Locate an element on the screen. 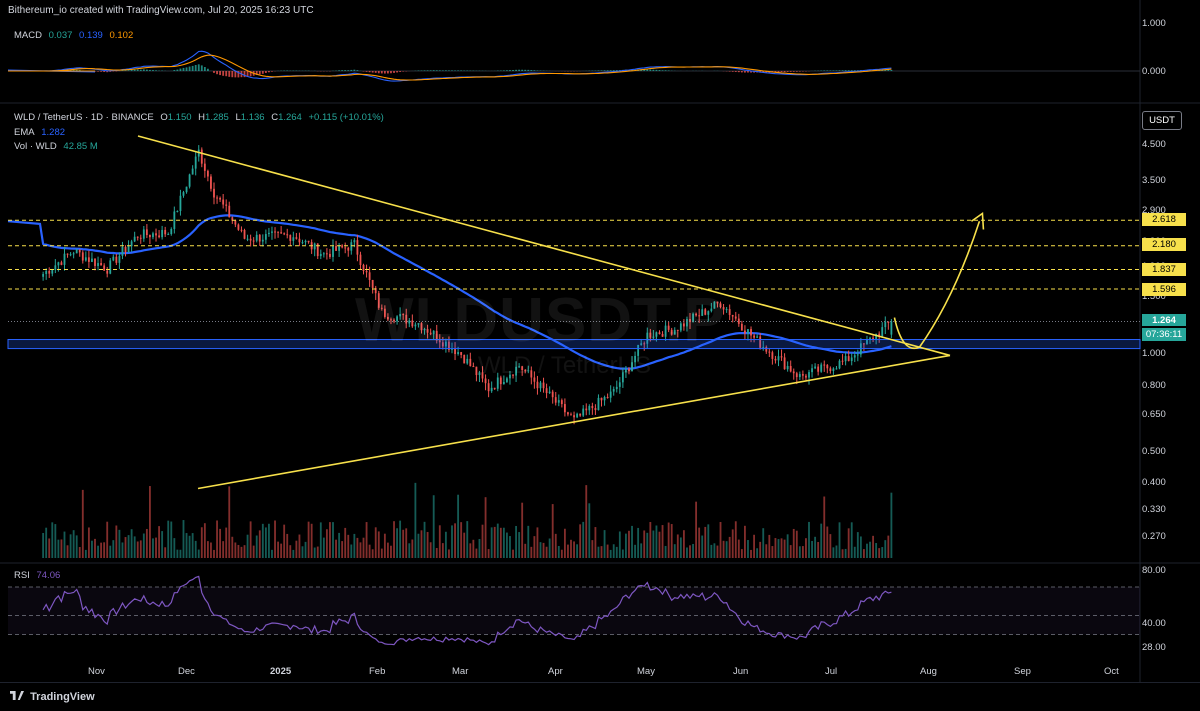  volume-legend: Vol · WLD 42.85 M is located at coordinates (58, 146).